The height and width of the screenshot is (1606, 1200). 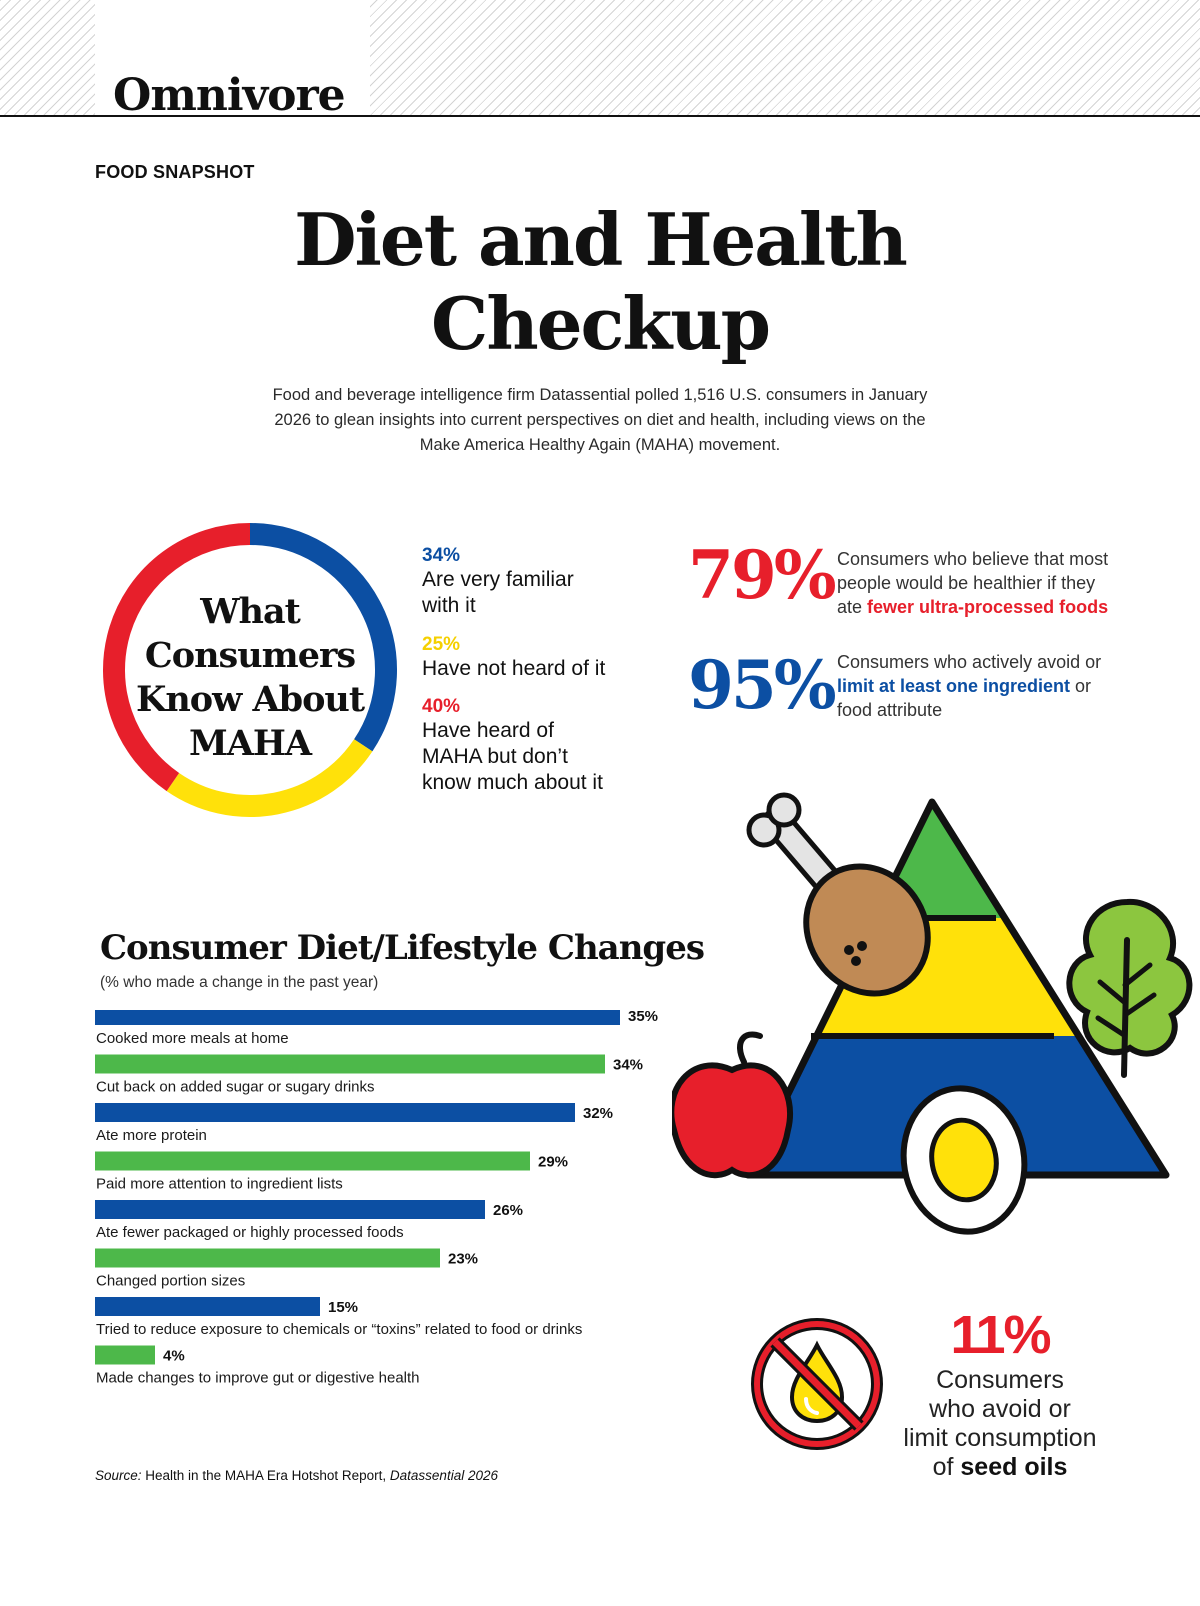 What do you see at coordinates (269, 778) in the screenshot?
I see `donut-segment-not-heard` at bounding box center [269, 778].